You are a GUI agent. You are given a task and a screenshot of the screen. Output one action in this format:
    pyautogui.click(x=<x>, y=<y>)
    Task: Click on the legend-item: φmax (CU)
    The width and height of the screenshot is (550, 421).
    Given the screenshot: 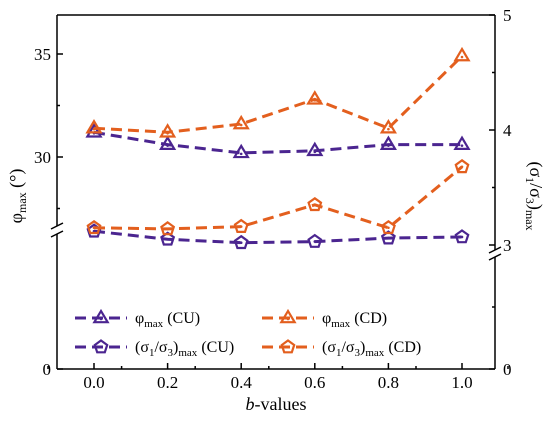 What is the action you would take?
    pyautogui.click(x=137, y=320)
    